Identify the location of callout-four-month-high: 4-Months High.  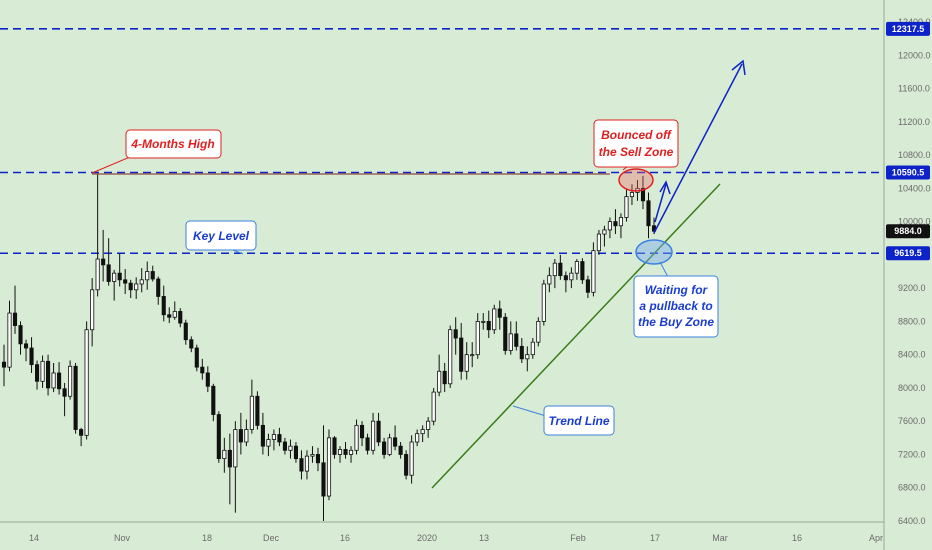
(156, 151).